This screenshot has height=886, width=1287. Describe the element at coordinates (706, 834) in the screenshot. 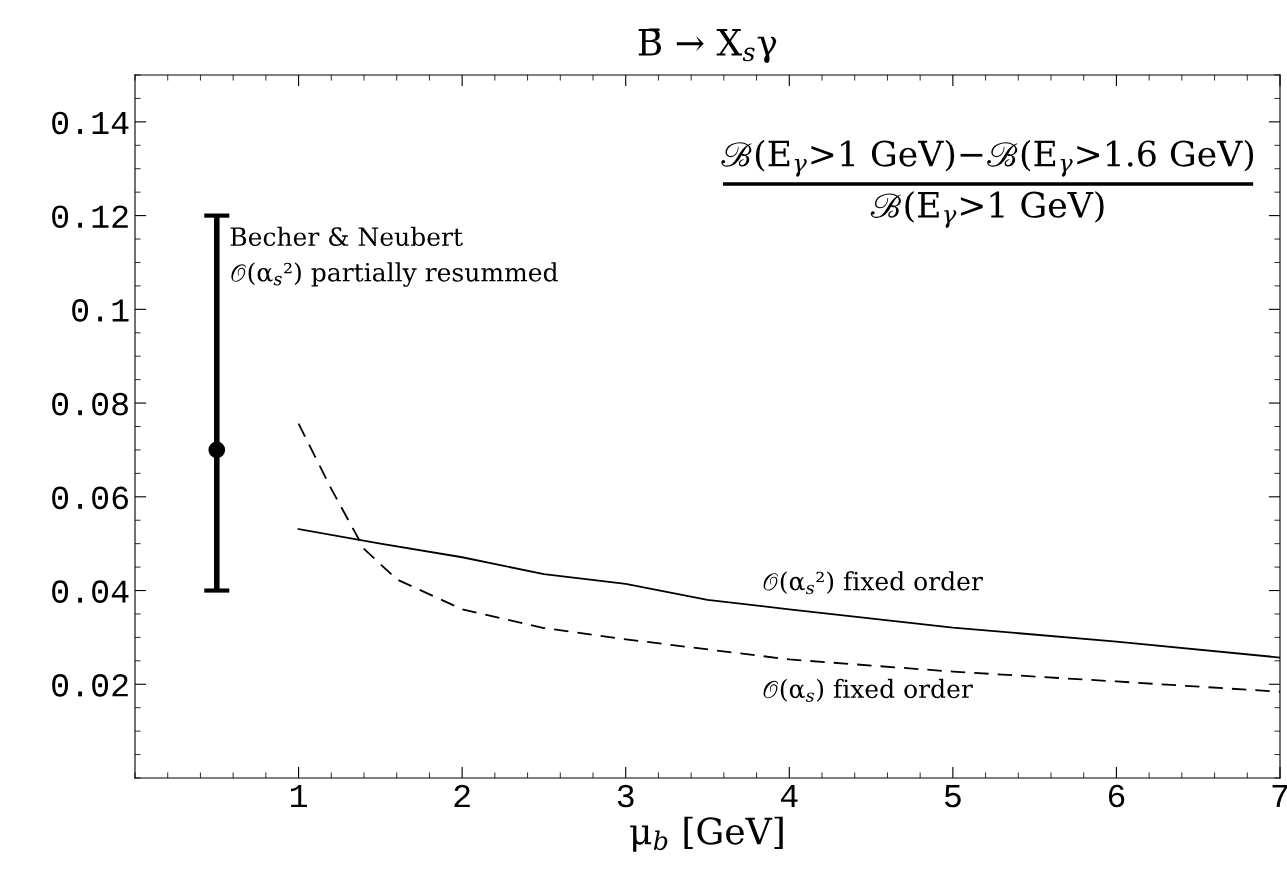

I see `x-axis-title: μ$_{b}$ [GeV]` at that location.